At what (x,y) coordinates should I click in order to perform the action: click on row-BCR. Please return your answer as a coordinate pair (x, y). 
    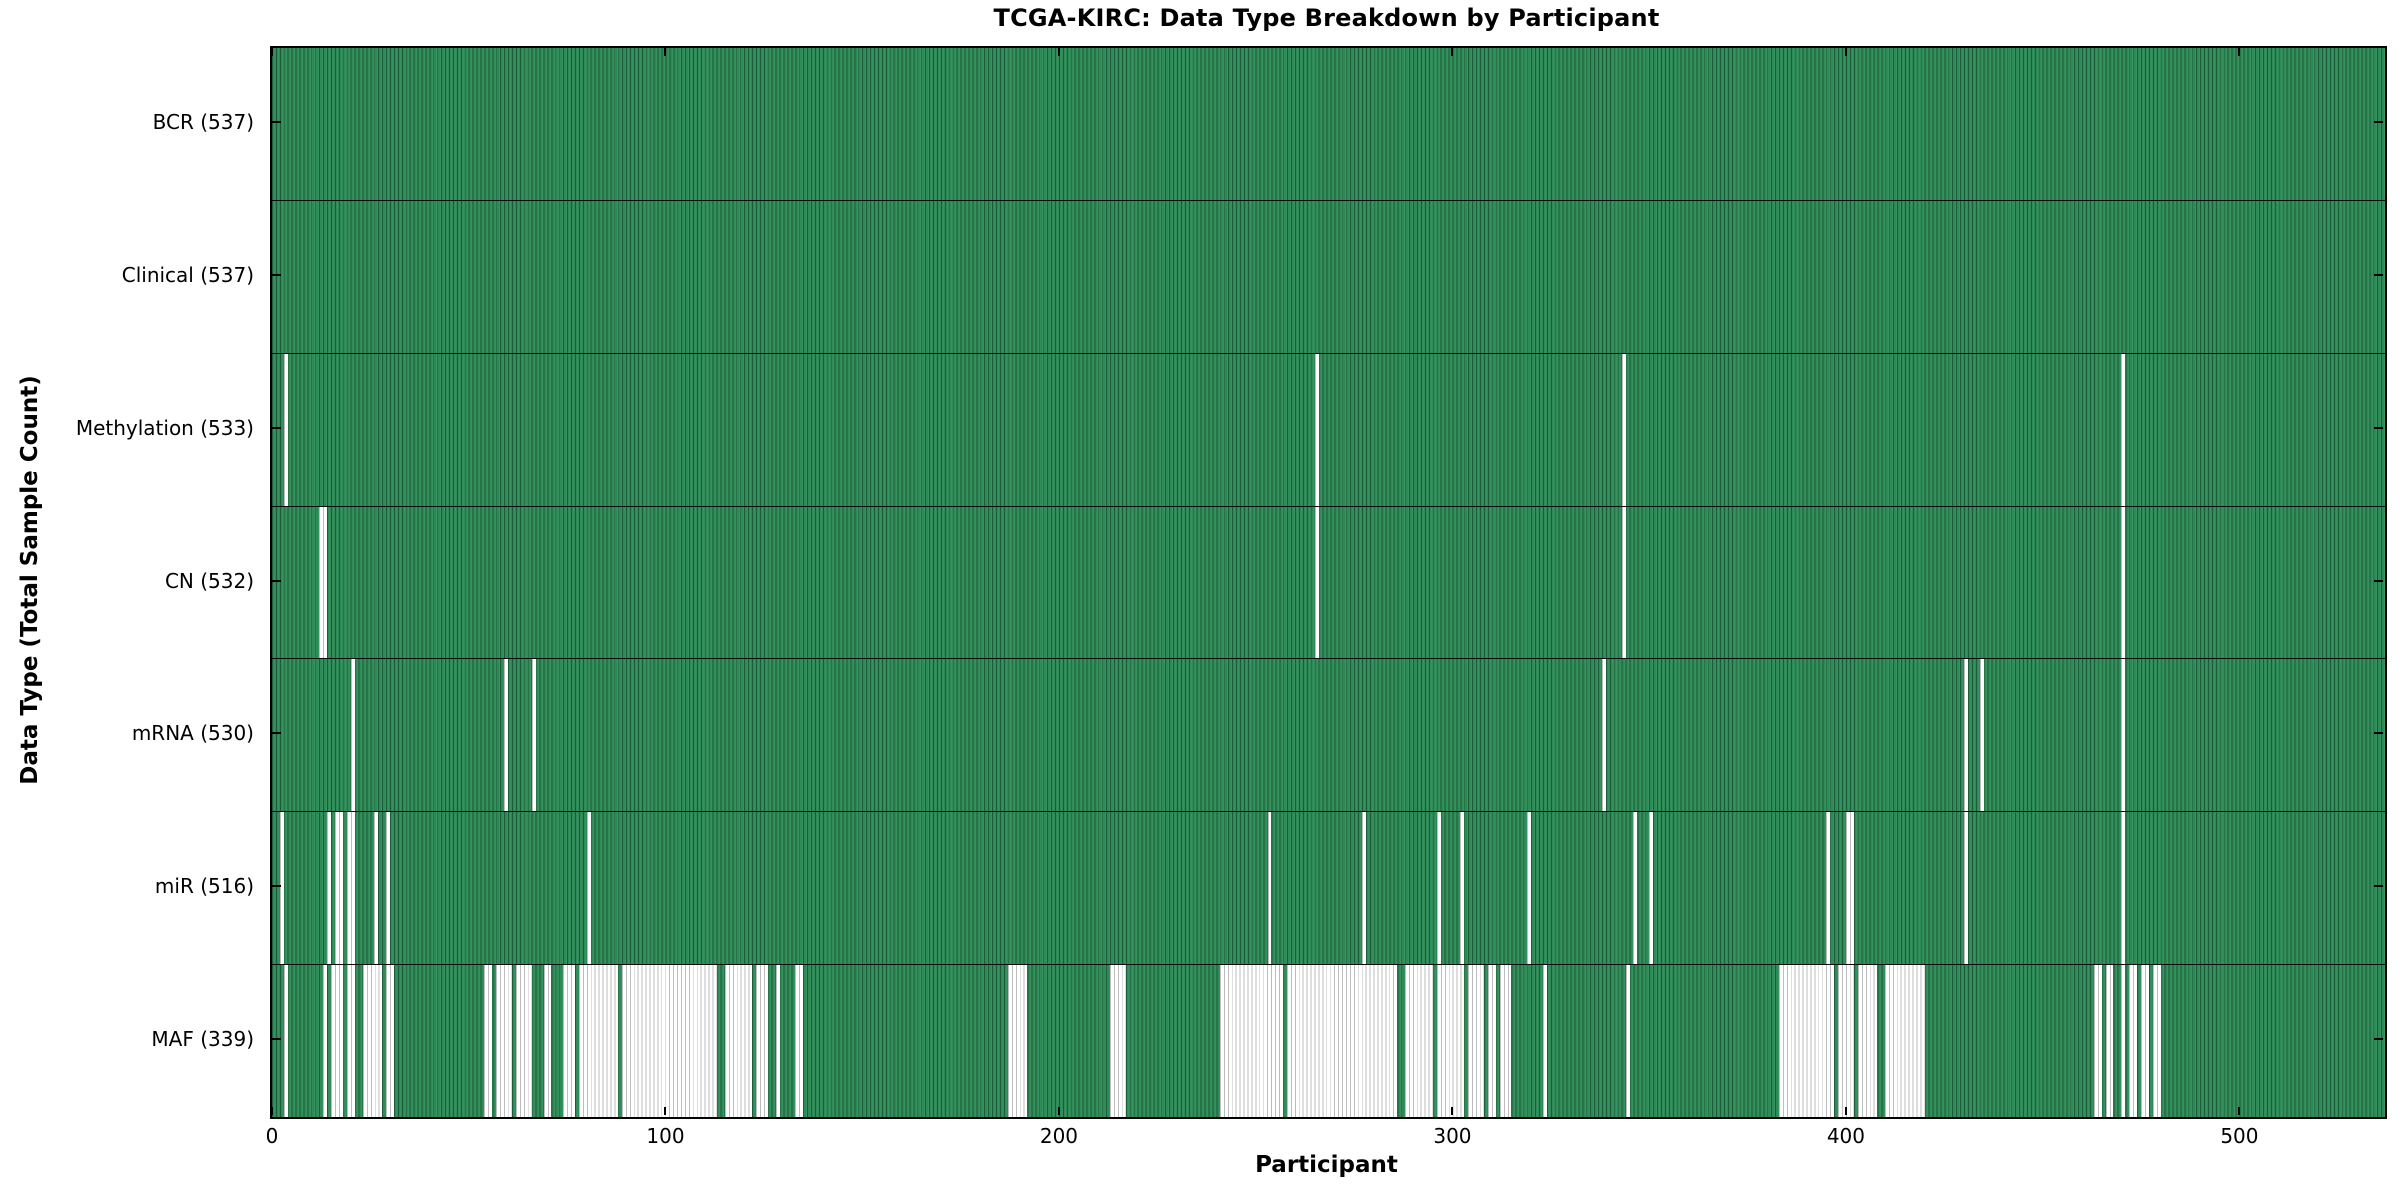
    Looking at the image, I should click on (1328, 124).